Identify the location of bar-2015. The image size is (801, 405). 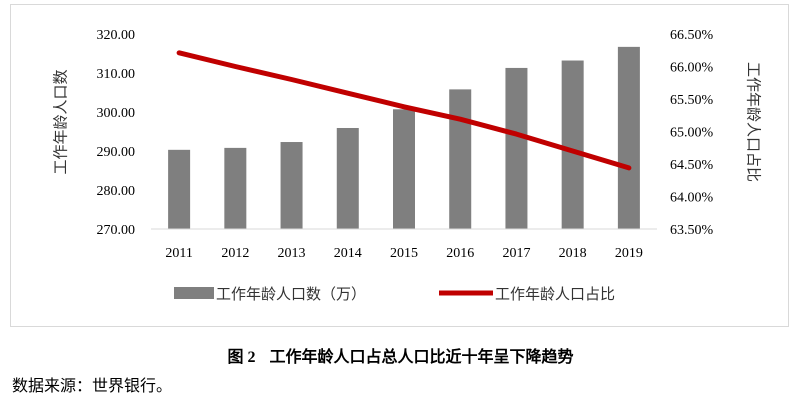
(404, 169).